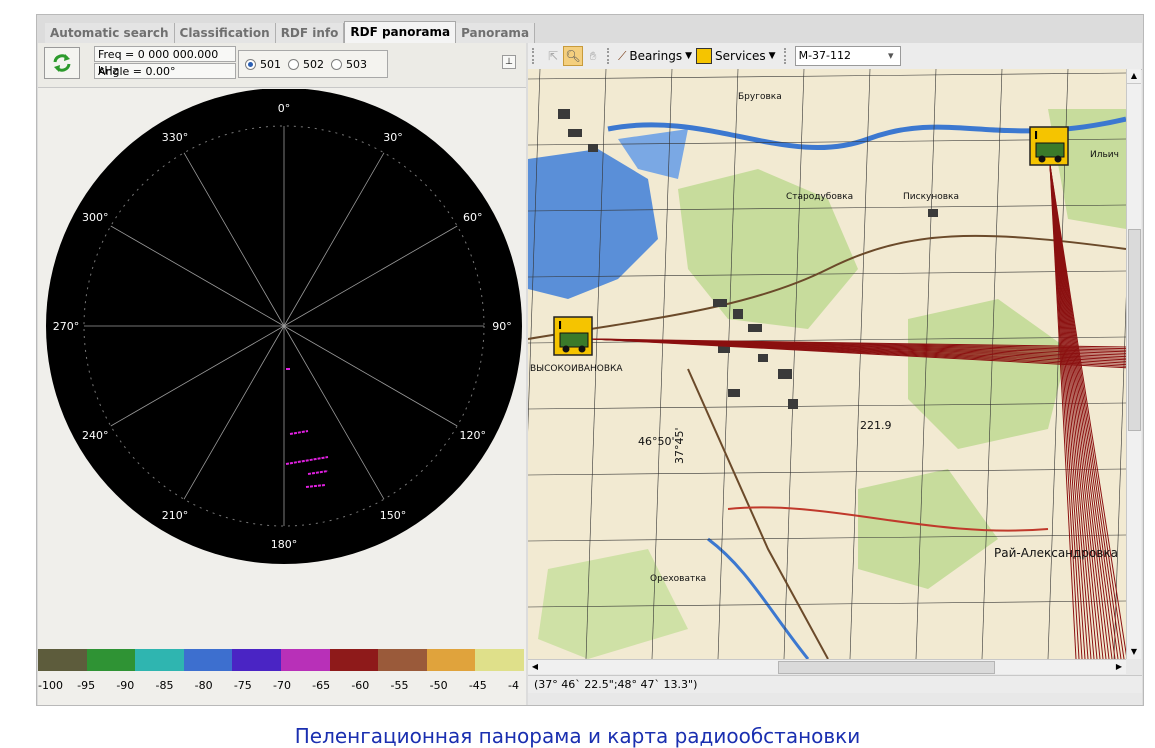 Image resolution: width=1155 pixels, height=748 pixels. I want to click on tab-panorama: Panorama, so click(496, 33).